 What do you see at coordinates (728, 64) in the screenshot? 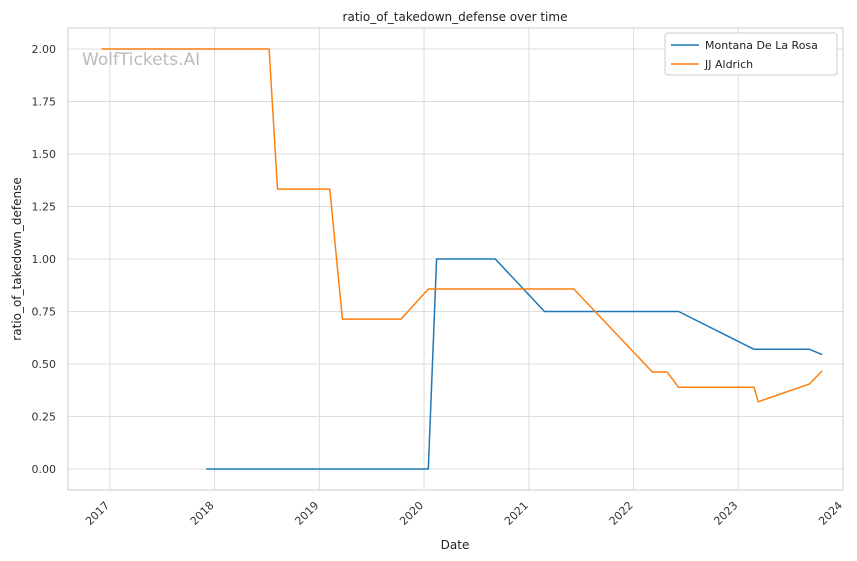
I see `legend-label-aldrich: JJ Aldrich` at bounding box center [728, 64].